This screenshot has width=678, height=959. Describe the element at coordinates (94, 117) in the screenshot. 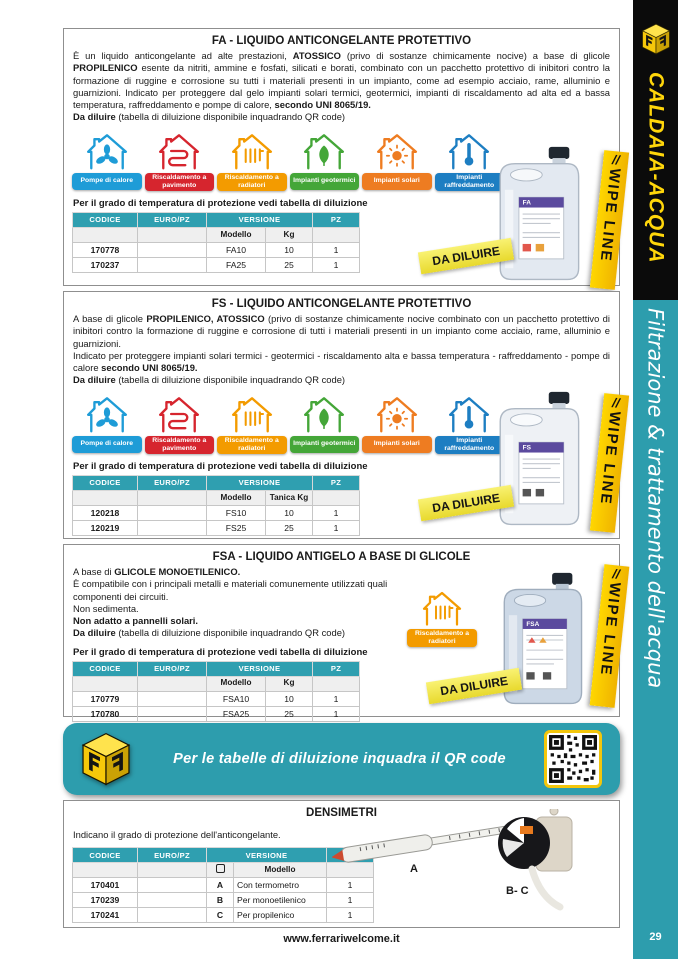

I see `fa-da-diluire: Da diluire` at that location.